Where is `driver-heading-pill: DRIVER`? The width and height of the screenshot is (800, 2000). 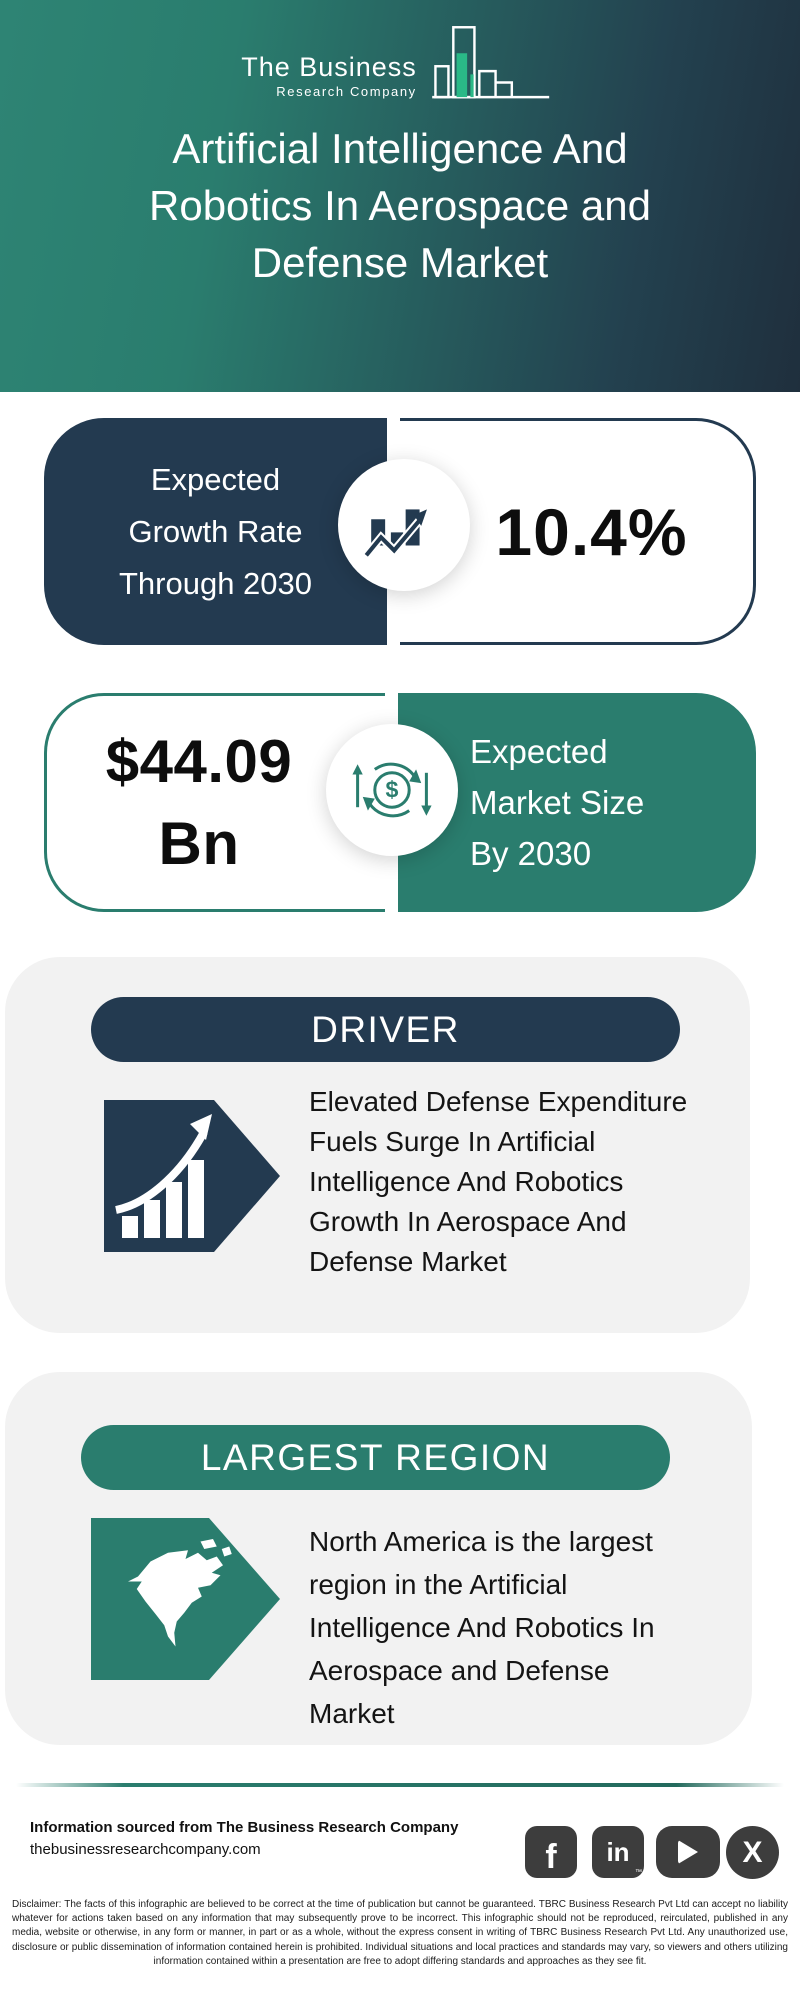 driver-heading-pill: DRIVER is located at coordinates (385, 1029).